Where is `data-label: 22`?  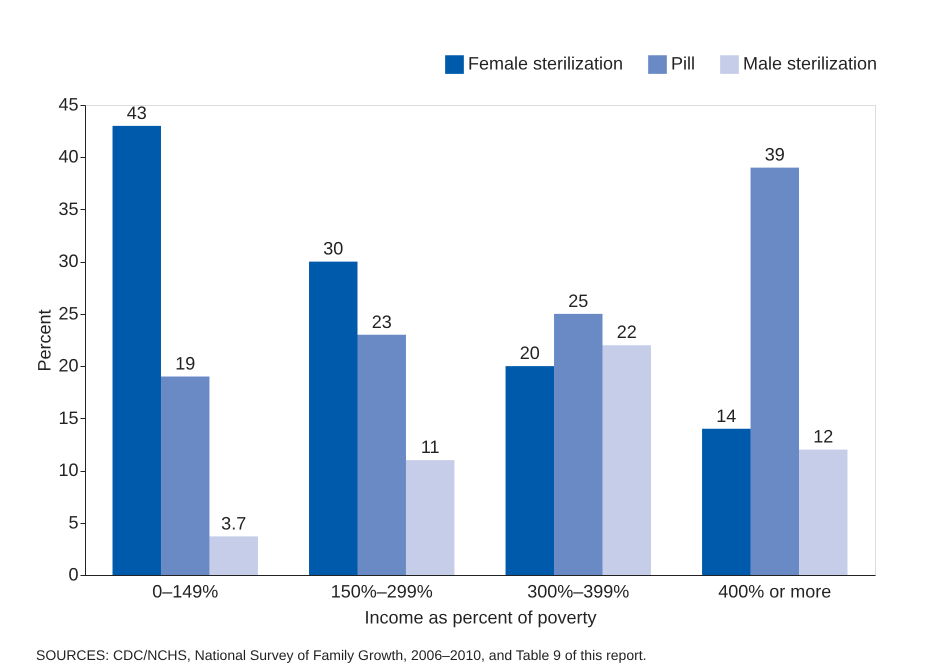
data-label: 22 is located at coordinates (626, 332).